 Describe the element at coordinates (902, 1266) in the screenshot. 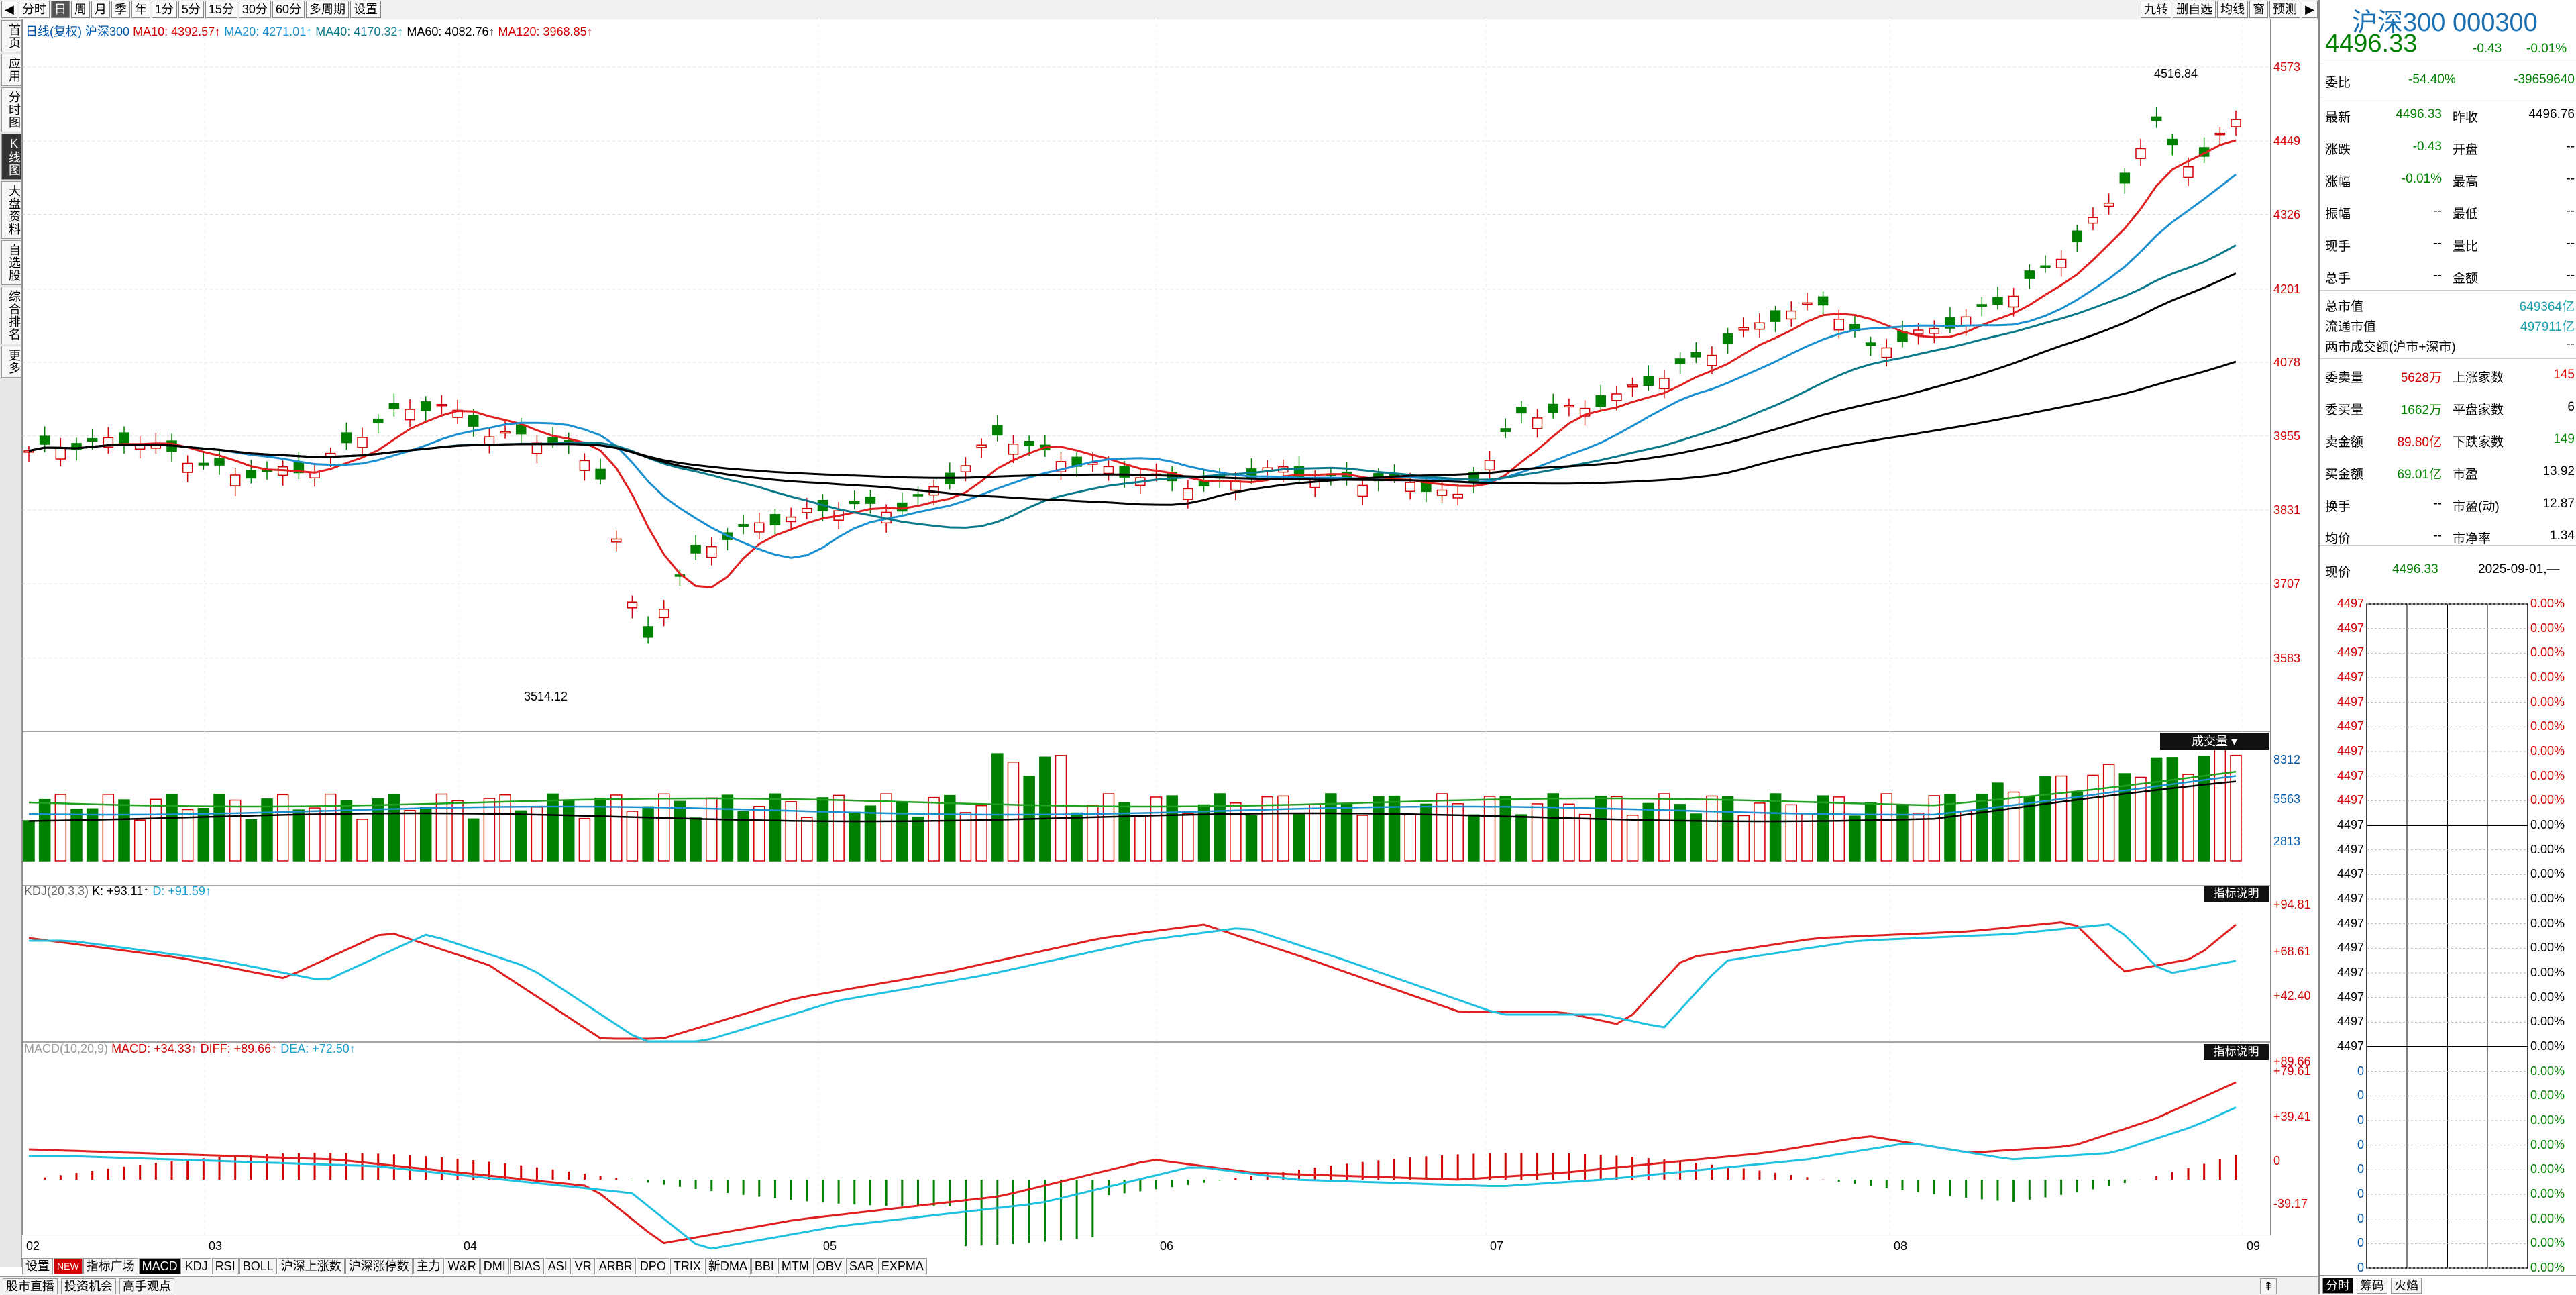

I see `indicator-tab-23: EXPMA` at that location.